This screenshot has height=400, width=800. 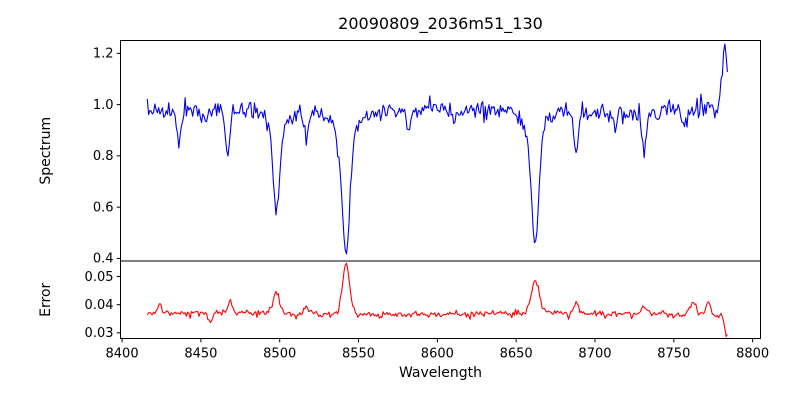 What do you see at coordinates (440, 24) in the screenshot?
I see `chart-title: 20090809_2036m51_130` at bounding box center [440, 24].